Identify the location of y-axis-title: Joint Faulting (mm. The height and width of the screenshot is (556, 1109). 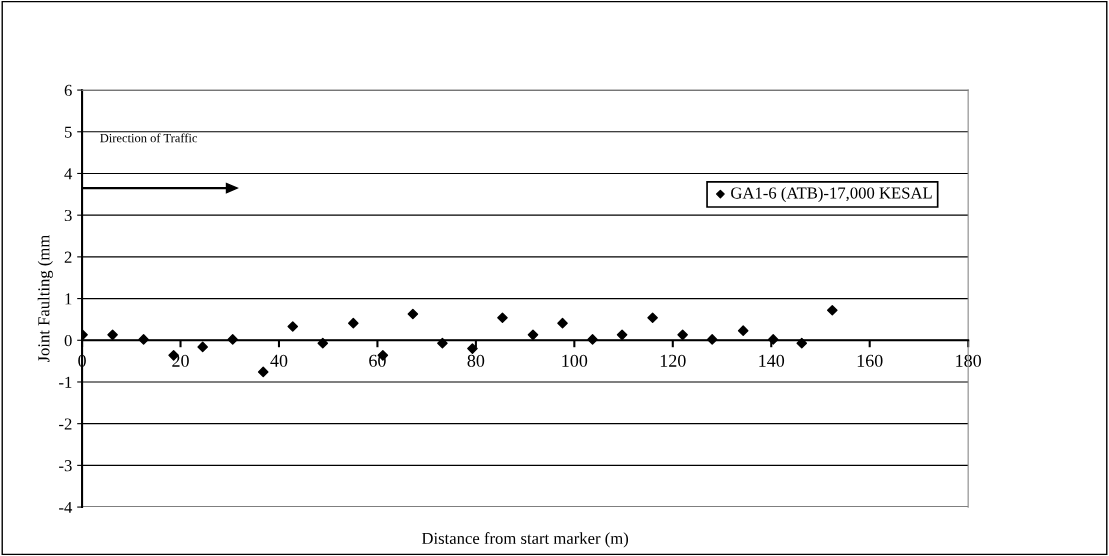
(45, 298).